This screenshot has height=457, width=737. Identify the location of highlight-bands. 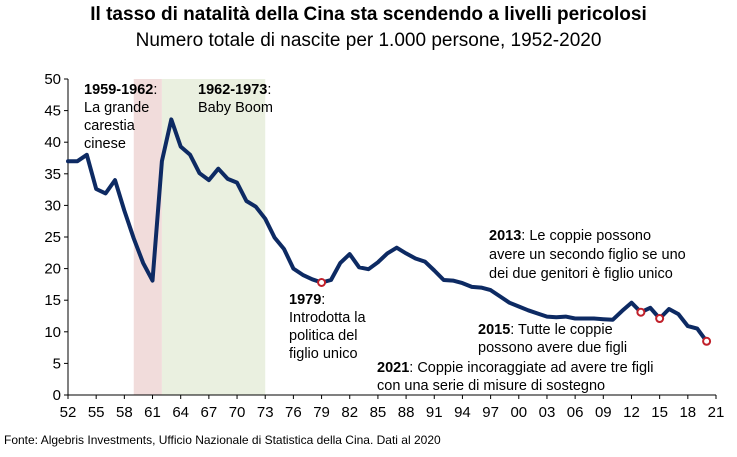
(199, 237).